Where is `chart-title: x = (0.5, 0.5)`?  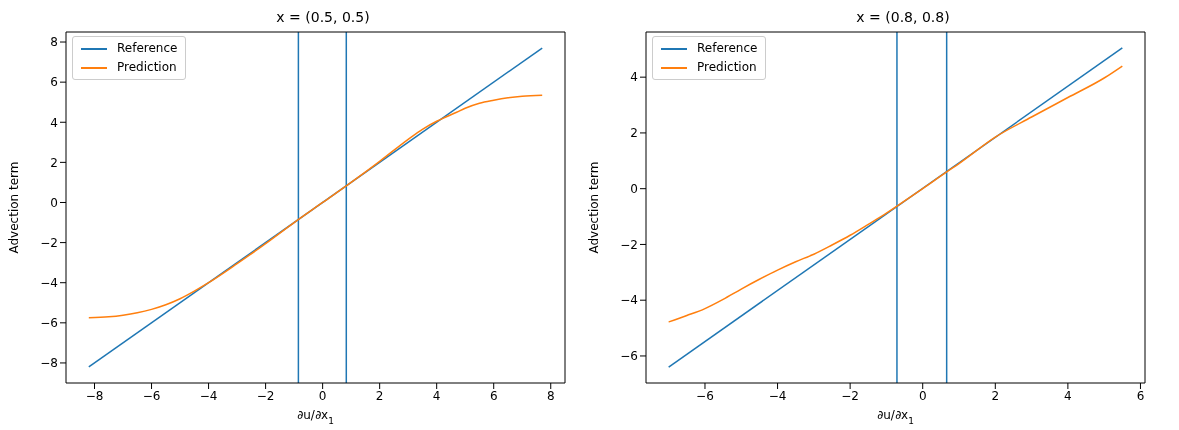 chart-title: x = (0.5, 0.5) is located at coordinates (323, 17).